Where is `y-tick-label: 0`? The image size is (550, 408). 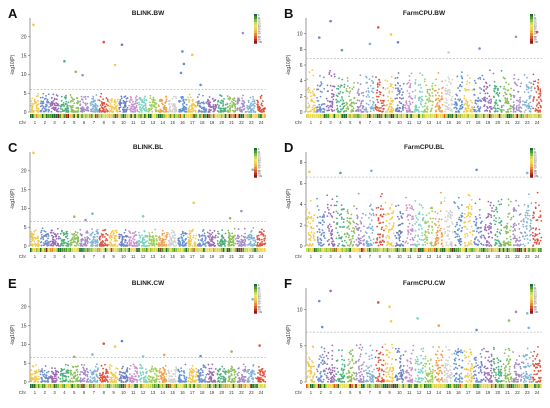
y-tick-label: 0 is located at coordinates (25, 247).